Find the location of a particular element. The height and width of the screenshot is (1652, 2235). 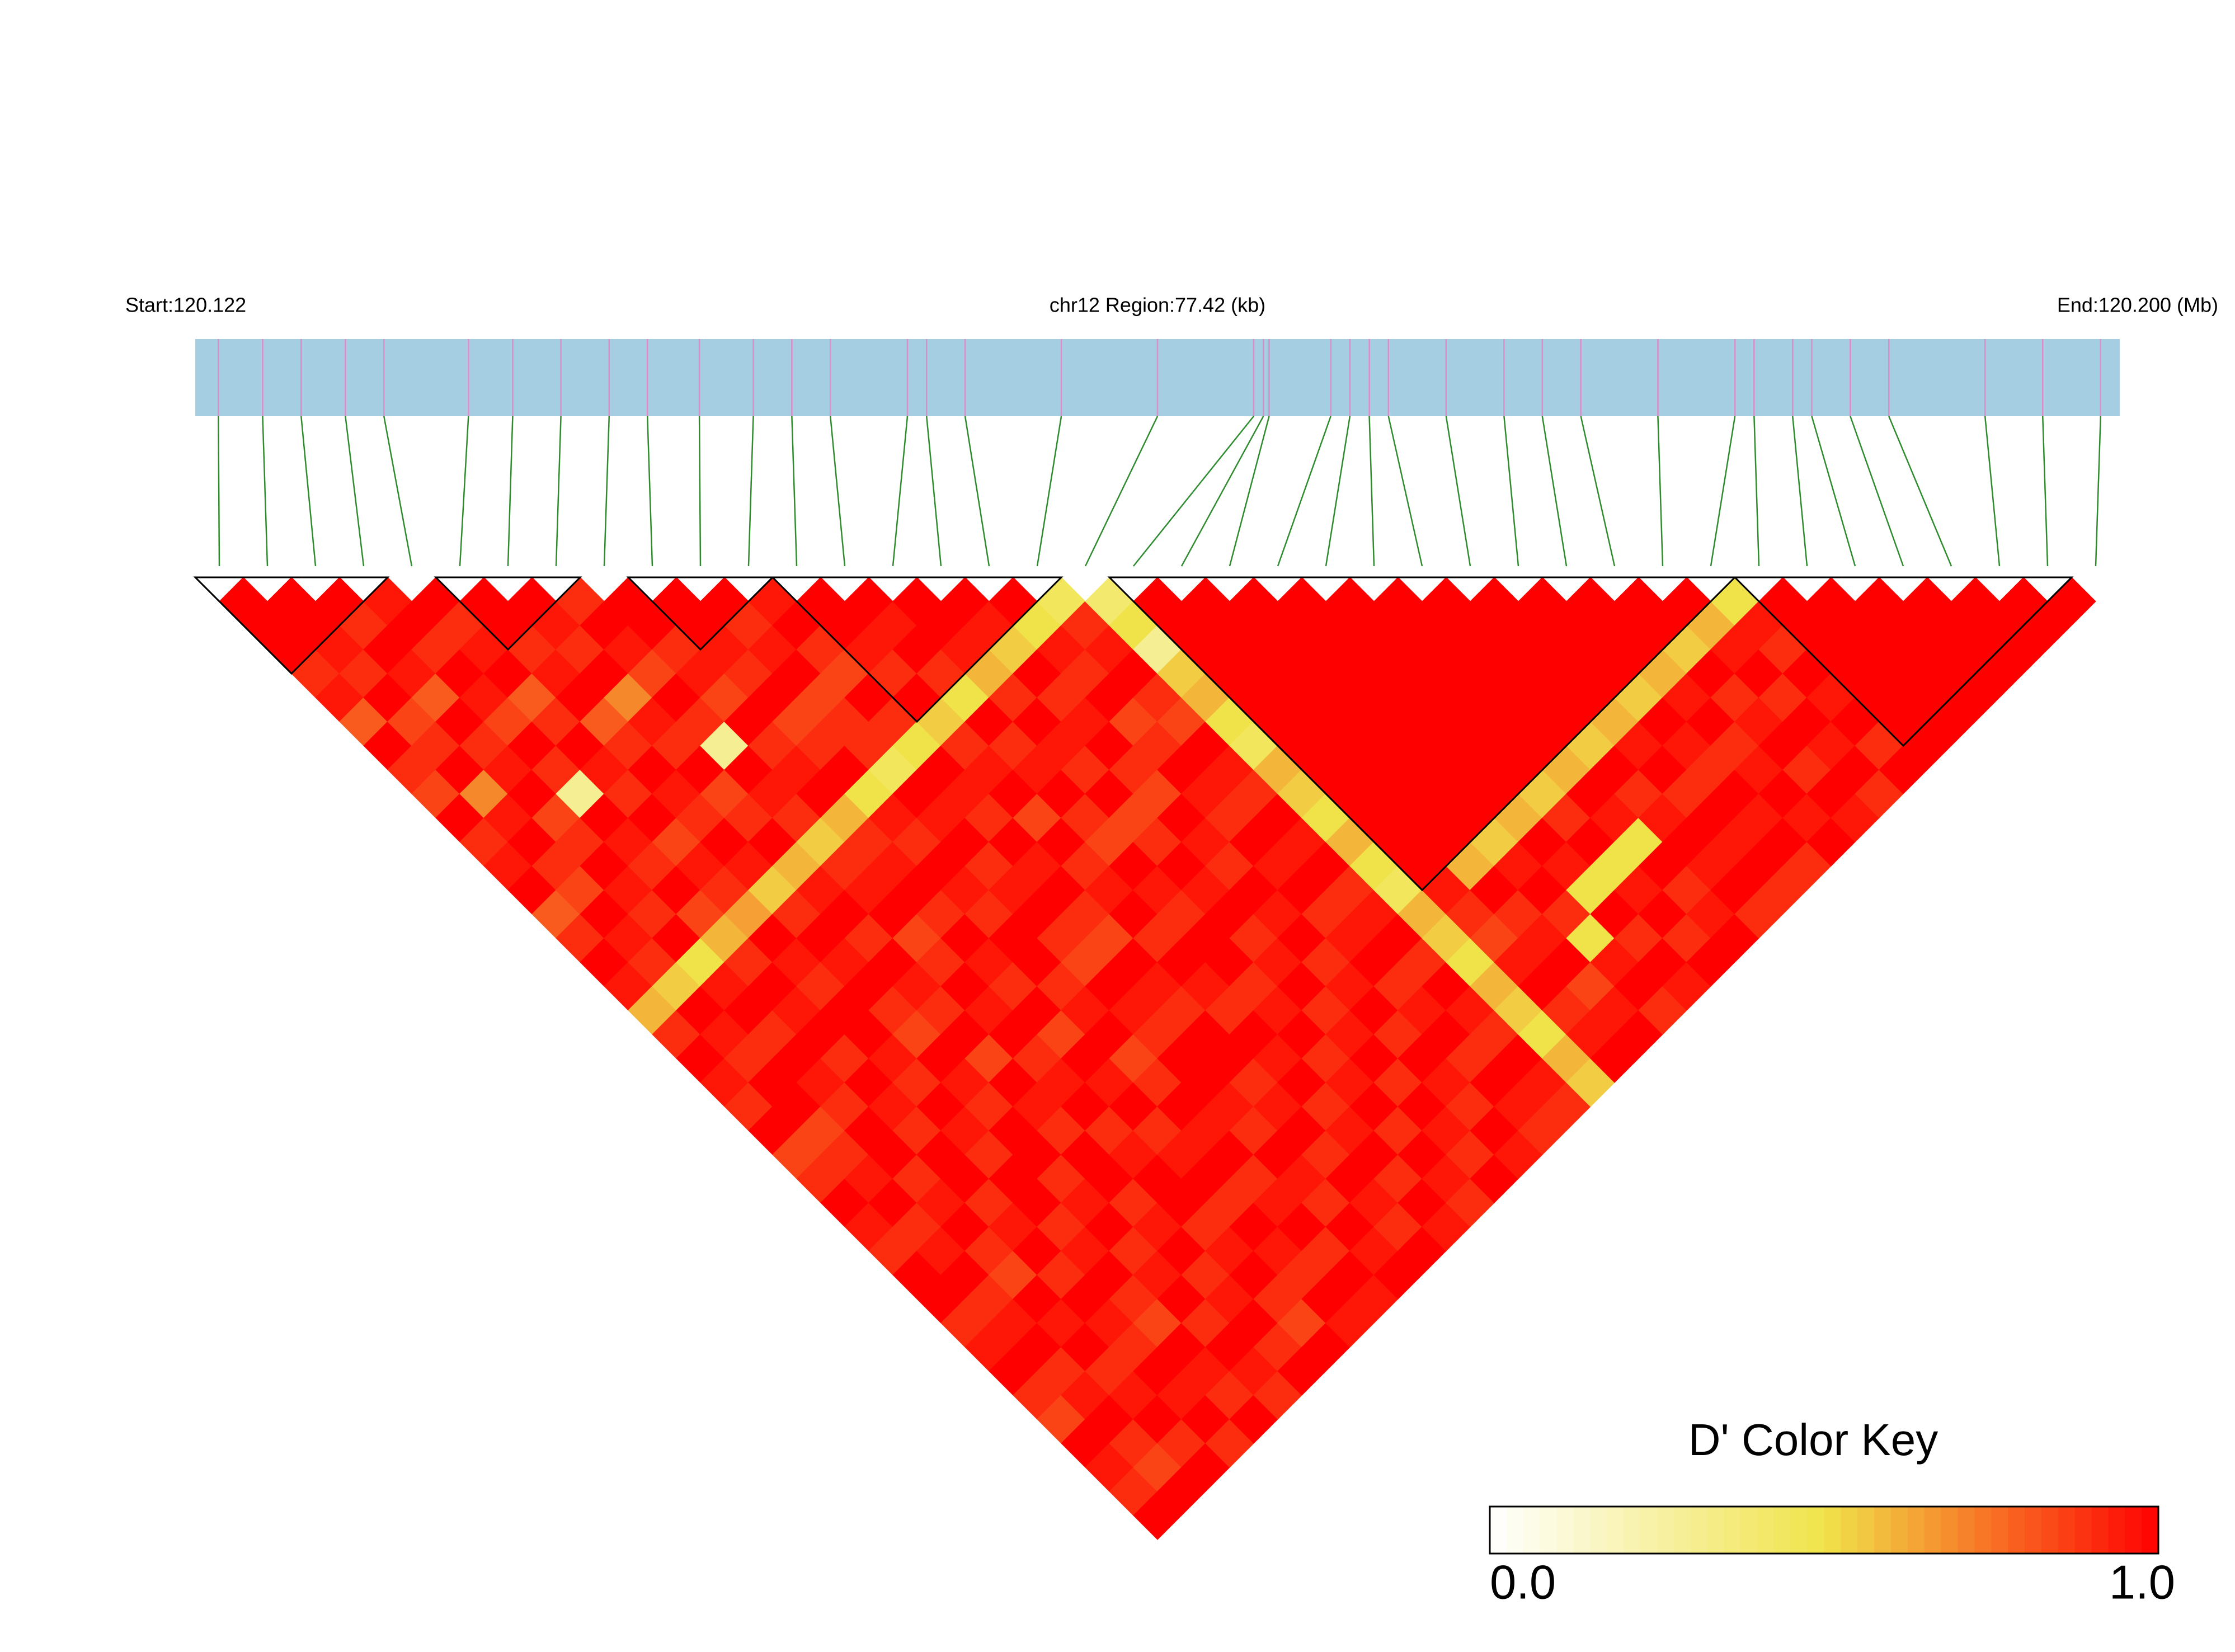

region-label: chr12 Region:77.42 (kb) is located at coordinates (1157, 306).